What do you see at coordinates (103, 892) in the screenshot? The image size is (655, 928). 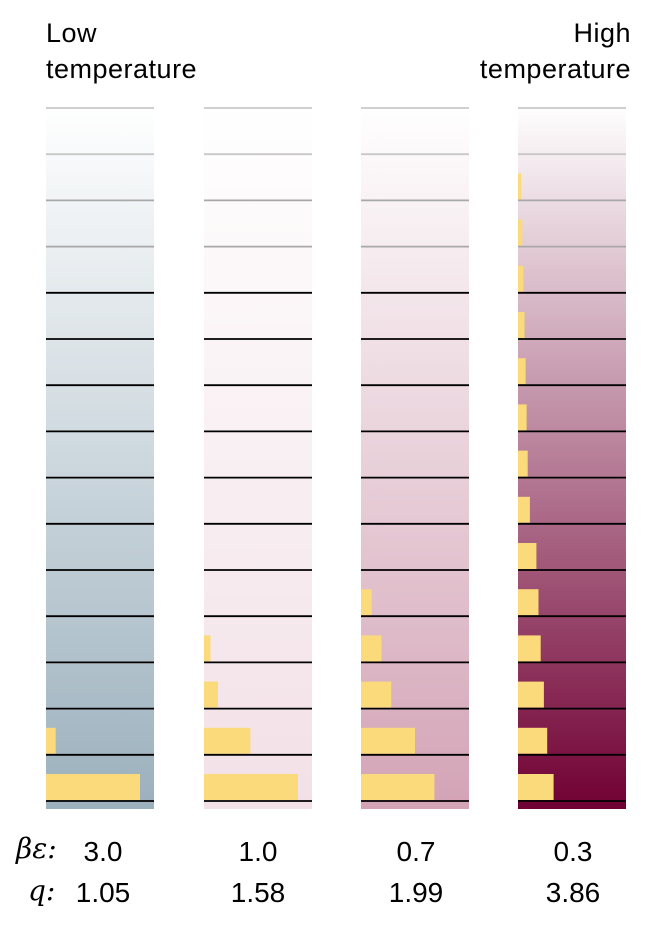 I see `q-value-col1: 1.05` at bounding box center [103, 892].